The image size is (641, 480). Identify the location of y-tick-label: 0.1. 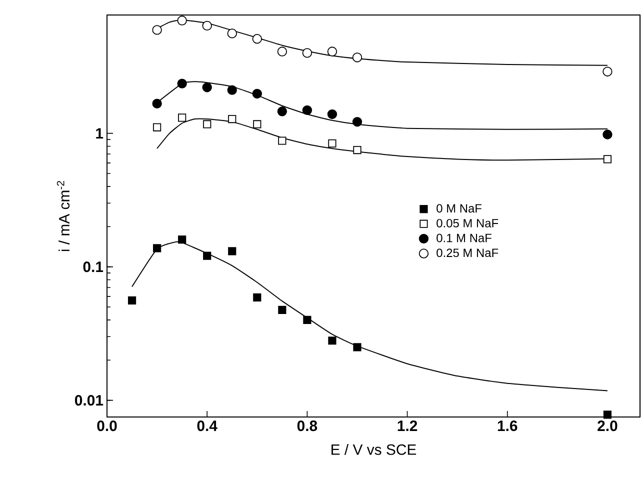
(93, 267).